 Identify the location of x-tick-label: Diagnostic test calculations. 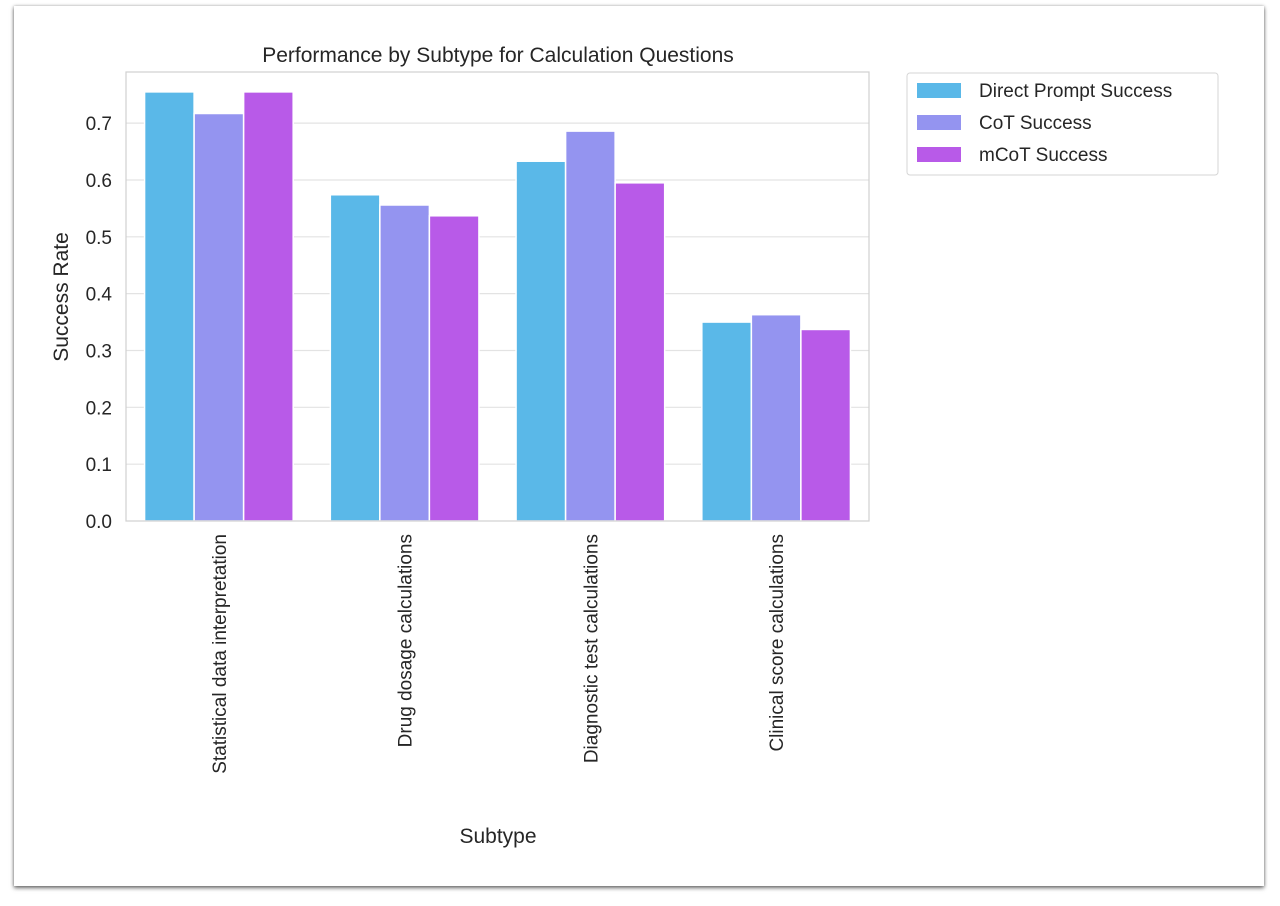
(591, 648).